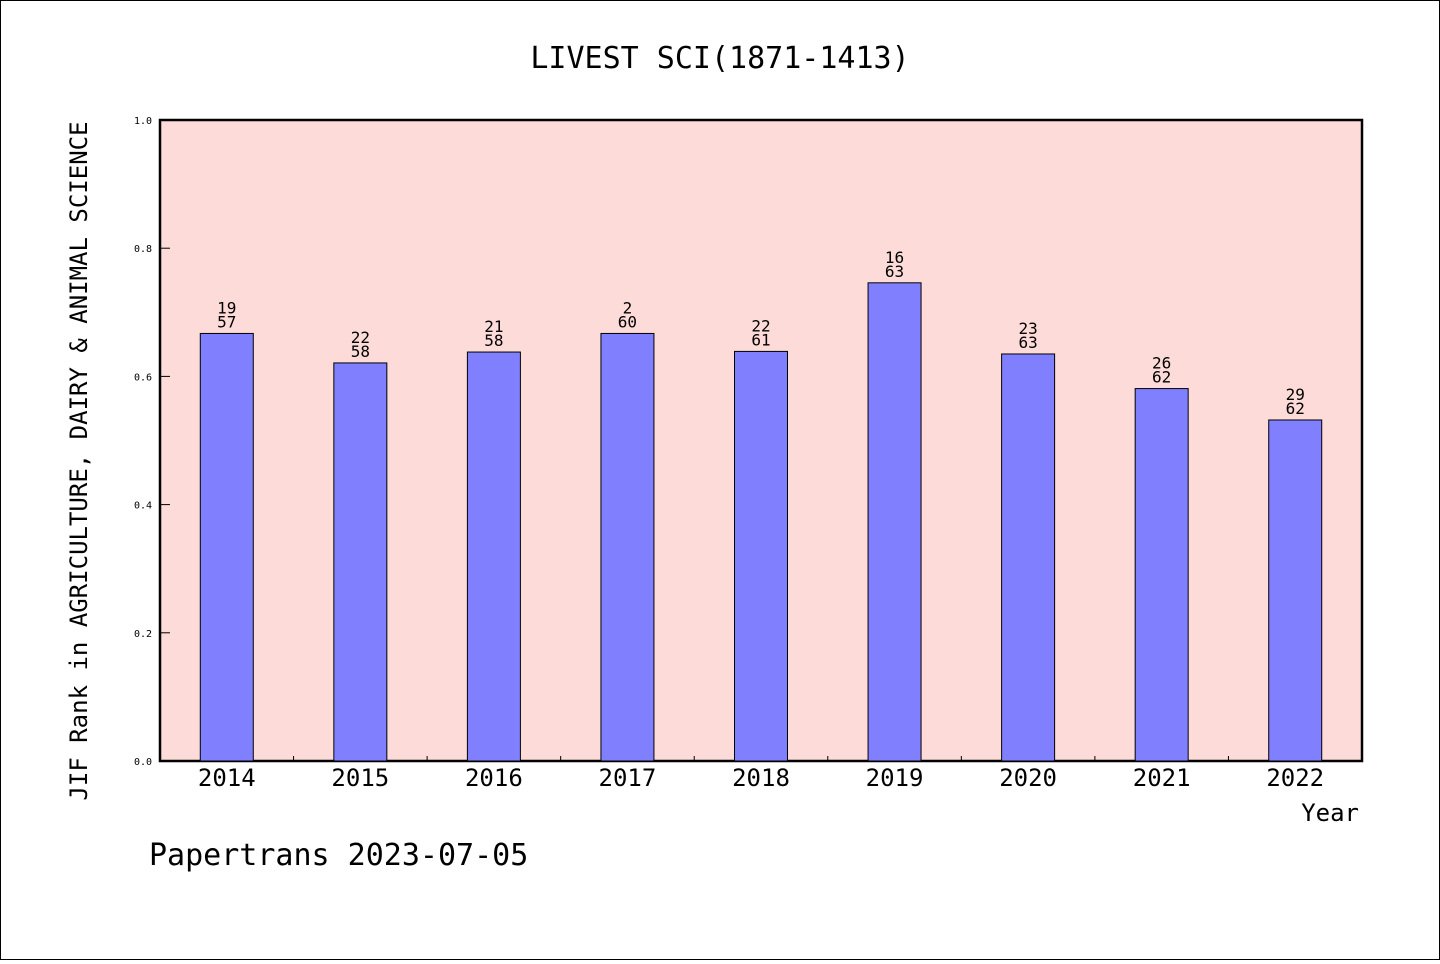 The width and height of the screenshot is (1440, 964). Describe the element at coordinates (628, 778) in the screenshot. I see `x-tick-label: 2017` at that location.